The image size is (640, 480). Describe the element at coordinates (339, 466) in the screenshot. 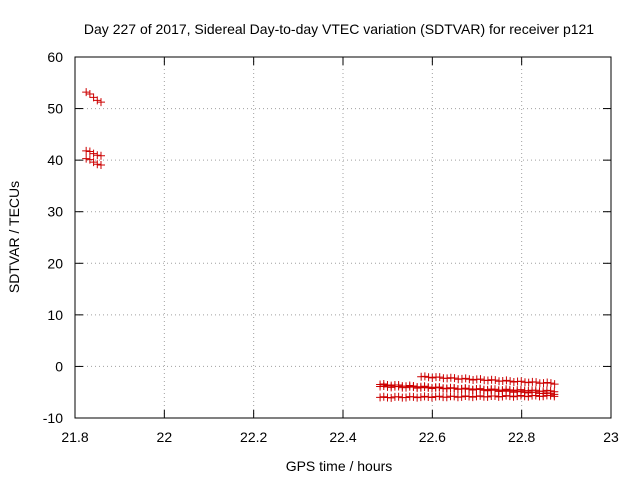

I see `x-axis-label: GPS time / hours` at that location.